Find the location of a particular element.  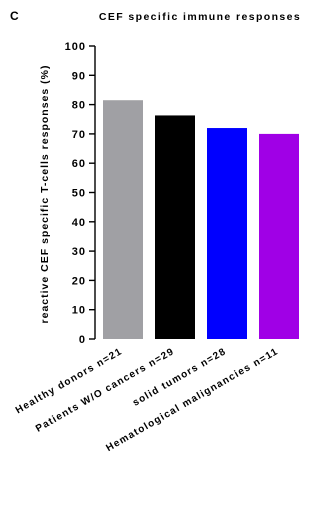

y-tick-label: 50 is located at coordinates (79, 194).